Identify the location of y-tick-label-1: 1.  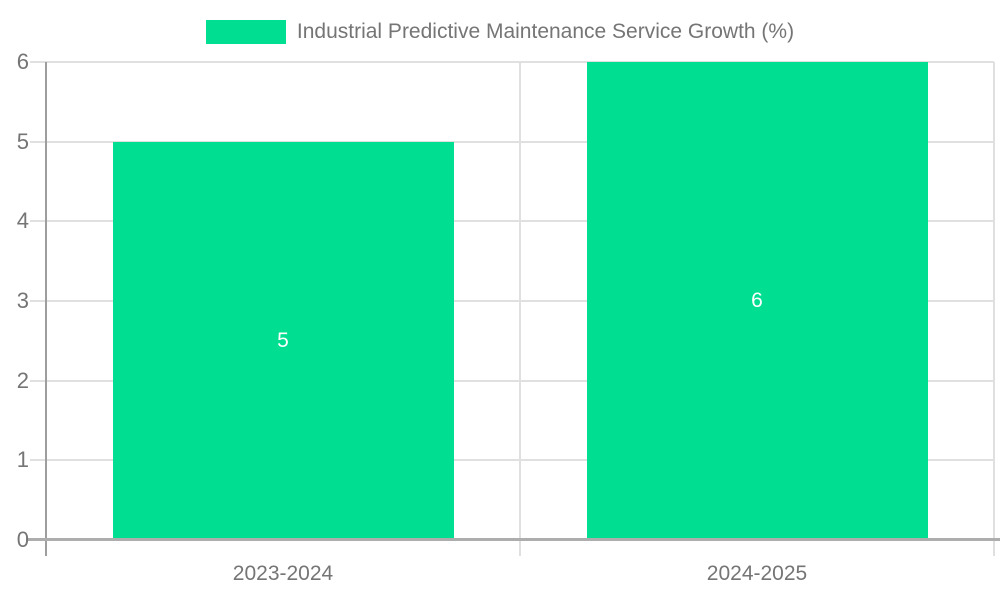
(22, 460).